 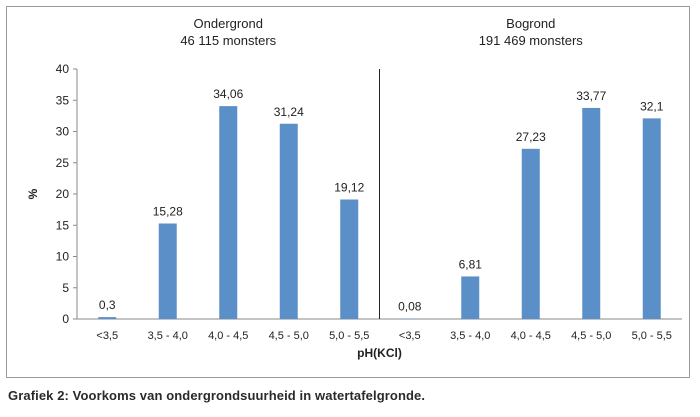 I want to click on panel-title-line: 46 115 monsters, so click(x=228, y=40).